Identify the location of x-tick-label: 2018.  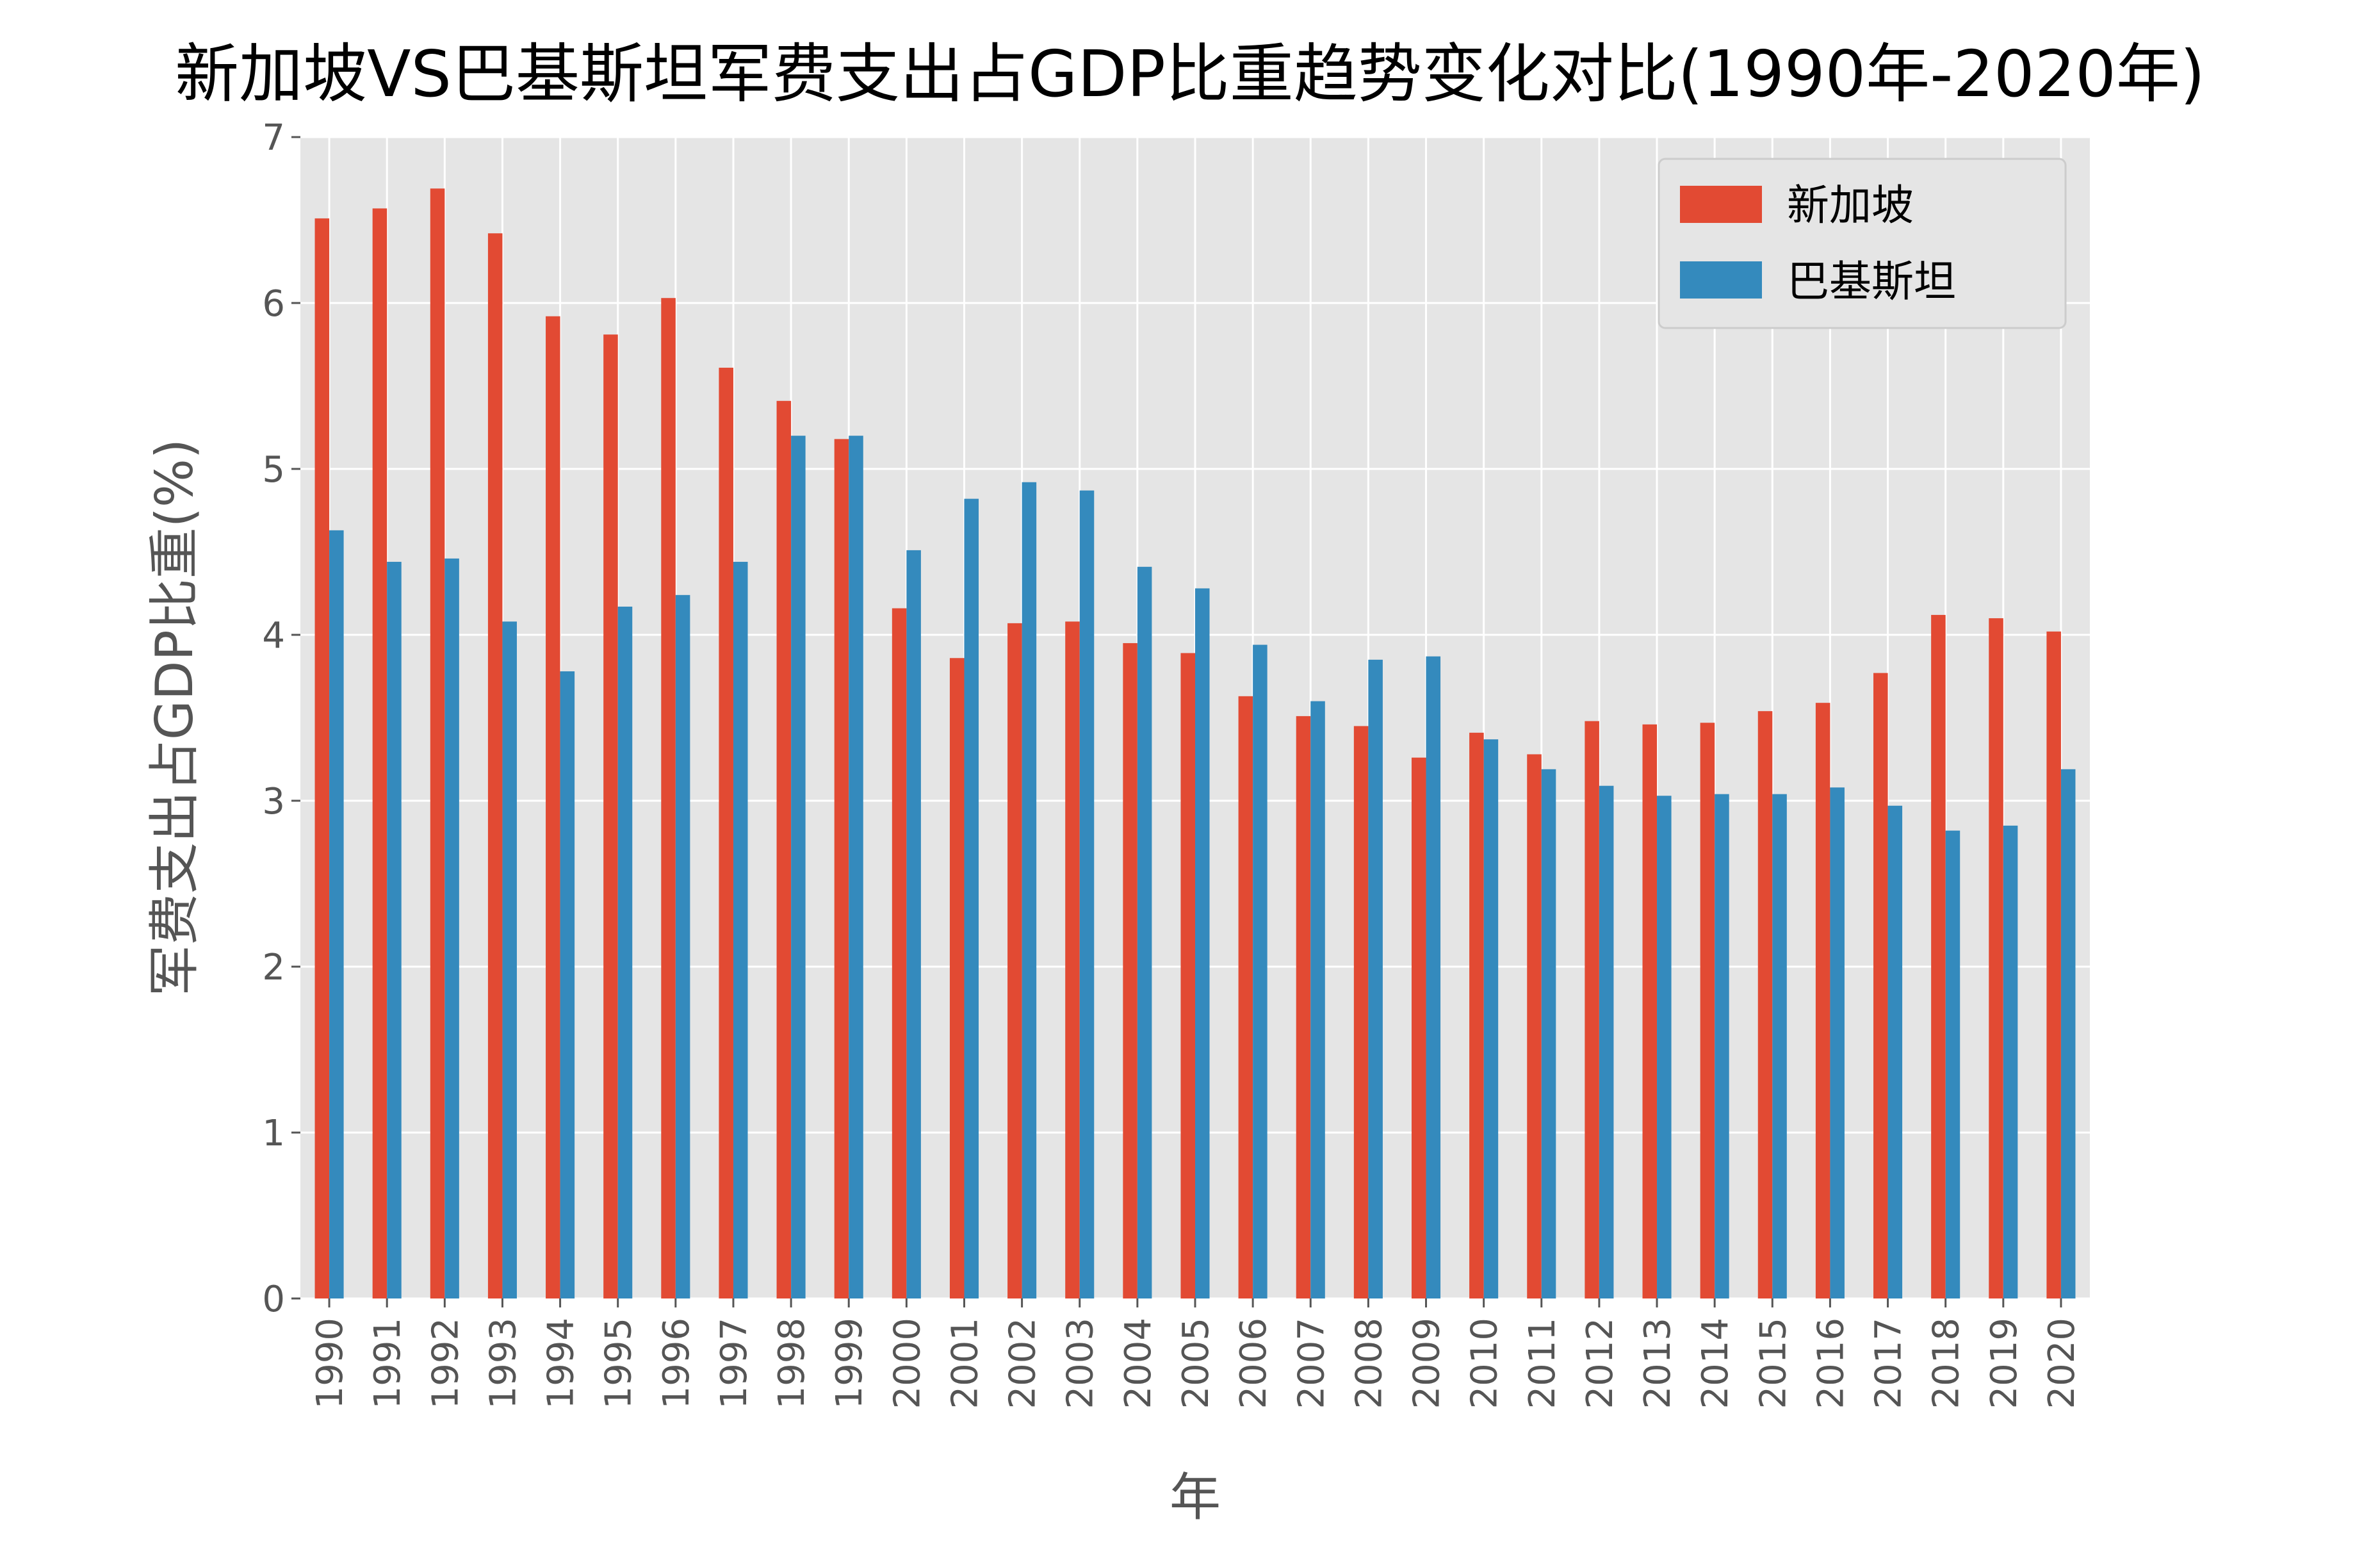
(1947, 1363).